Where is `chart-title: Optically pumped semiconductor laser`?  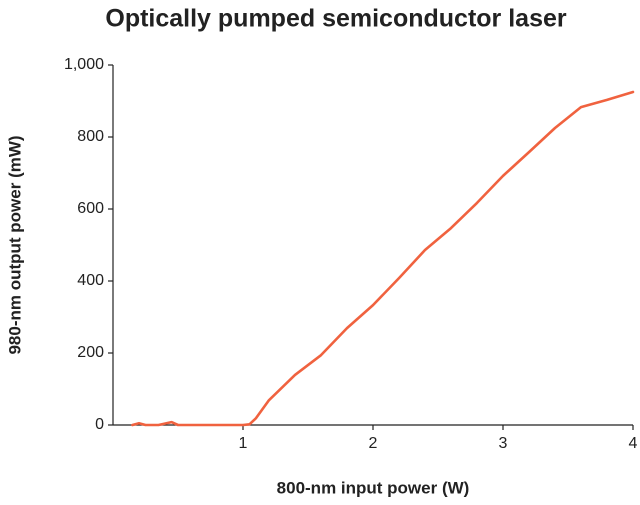 chart-title: Optically pumped semiconductor laser is located at coordinates (336, 19).